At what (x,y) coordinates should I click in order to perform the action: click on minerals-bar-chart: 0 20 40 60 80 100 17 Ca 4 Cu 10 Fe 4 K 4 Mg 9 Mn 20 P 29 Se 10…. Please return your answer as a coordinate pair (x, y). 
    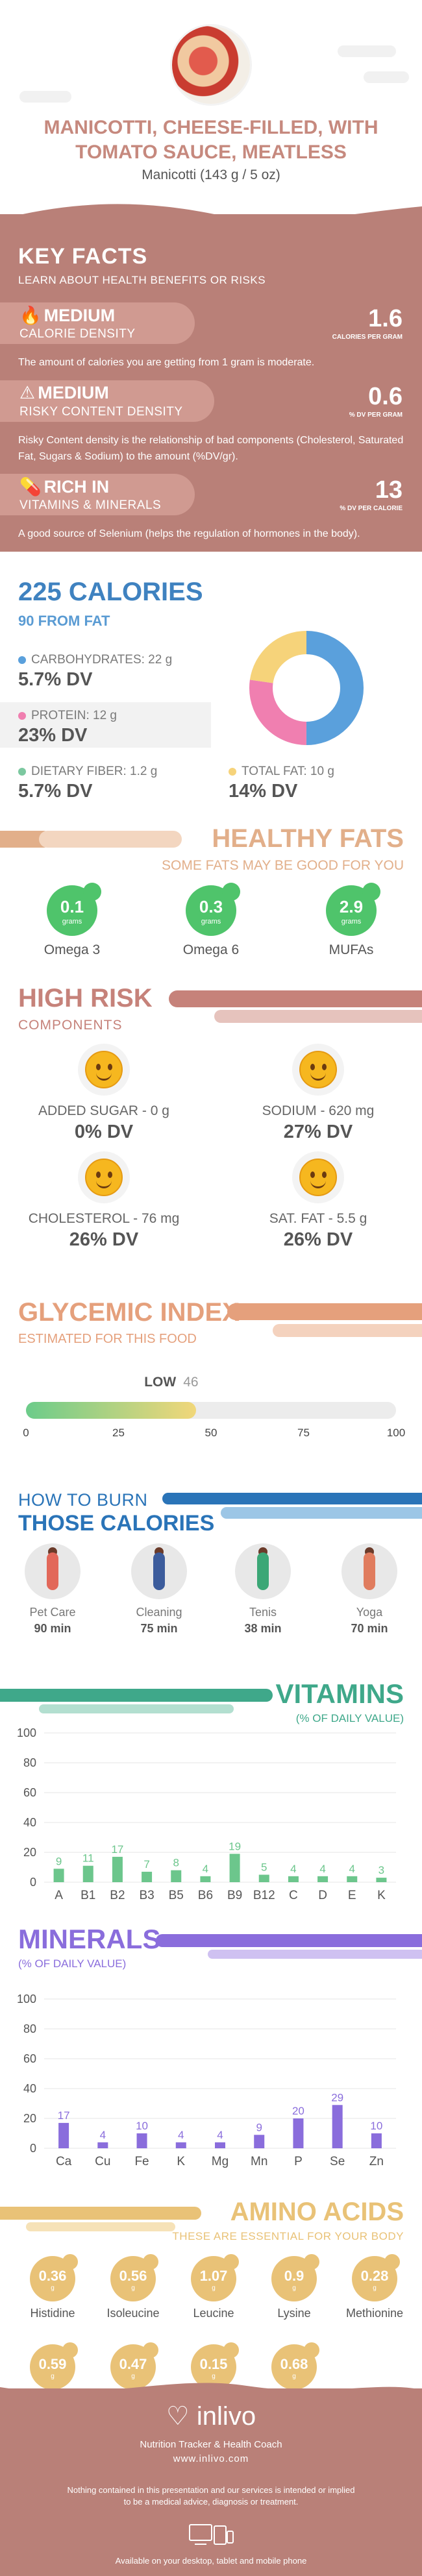
    Looking at the image, I should click on (207, 2080).